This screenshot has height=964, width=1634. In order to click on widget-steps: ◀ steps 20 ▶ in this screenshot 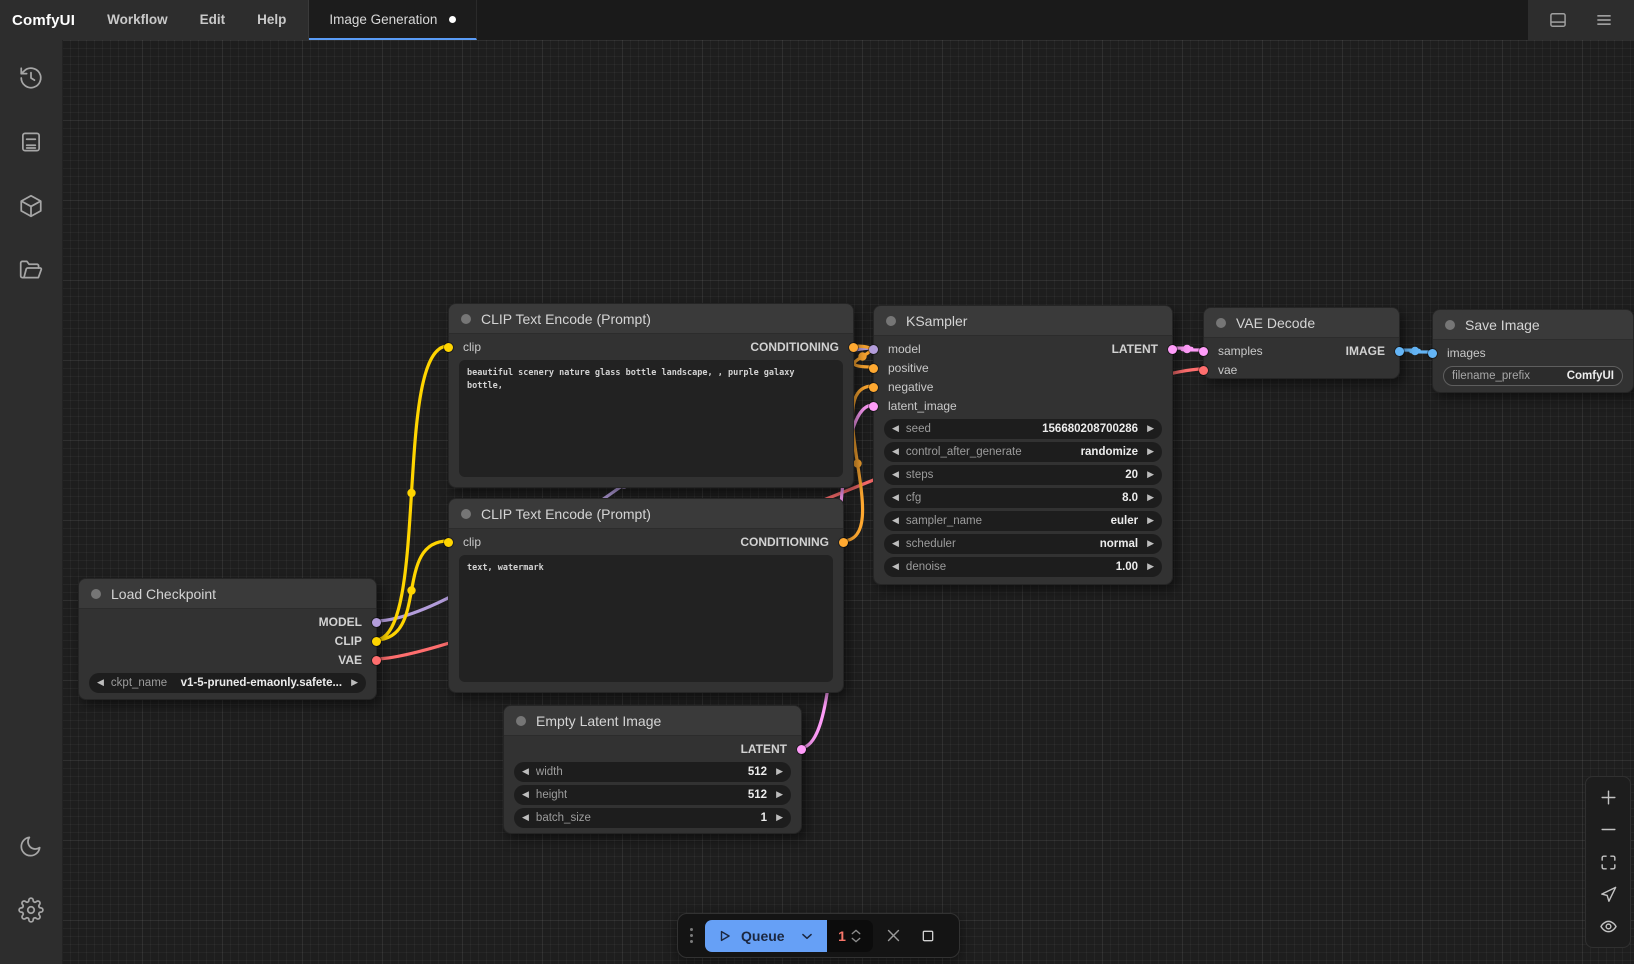, I will do `click(1023, 475)`.